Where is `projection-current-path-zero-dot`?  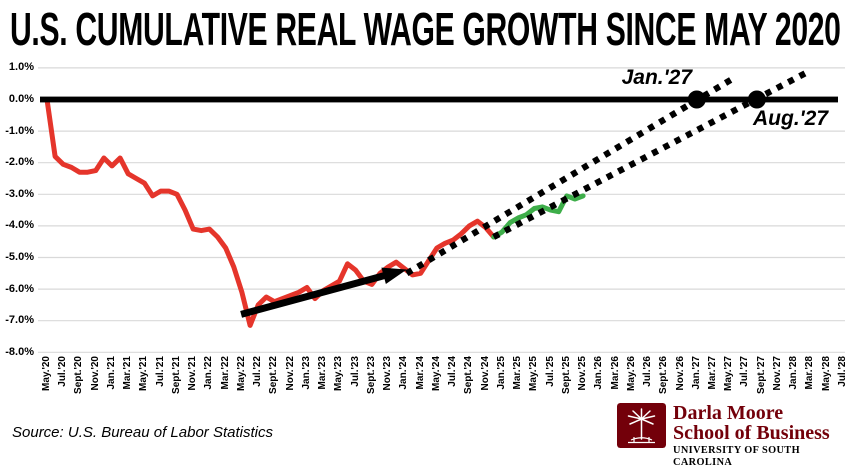
projection-current-path-zero-dot is located at coordinates (756, 99).